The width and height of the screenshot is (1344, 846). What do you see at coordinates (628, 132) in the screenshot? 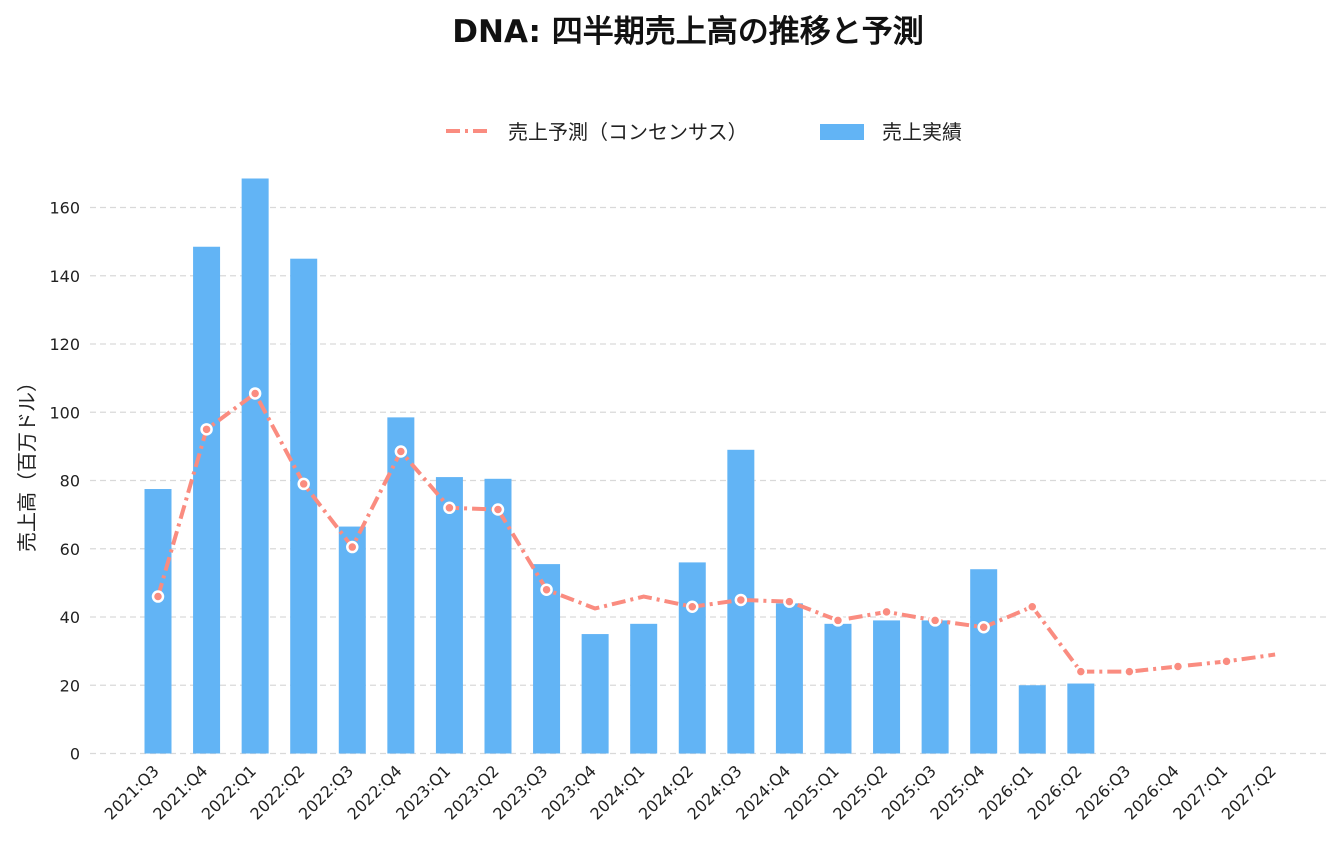
I see `legend-forecast-label: 売上予測（コンセンサス）` at bounding box center [628, 132].